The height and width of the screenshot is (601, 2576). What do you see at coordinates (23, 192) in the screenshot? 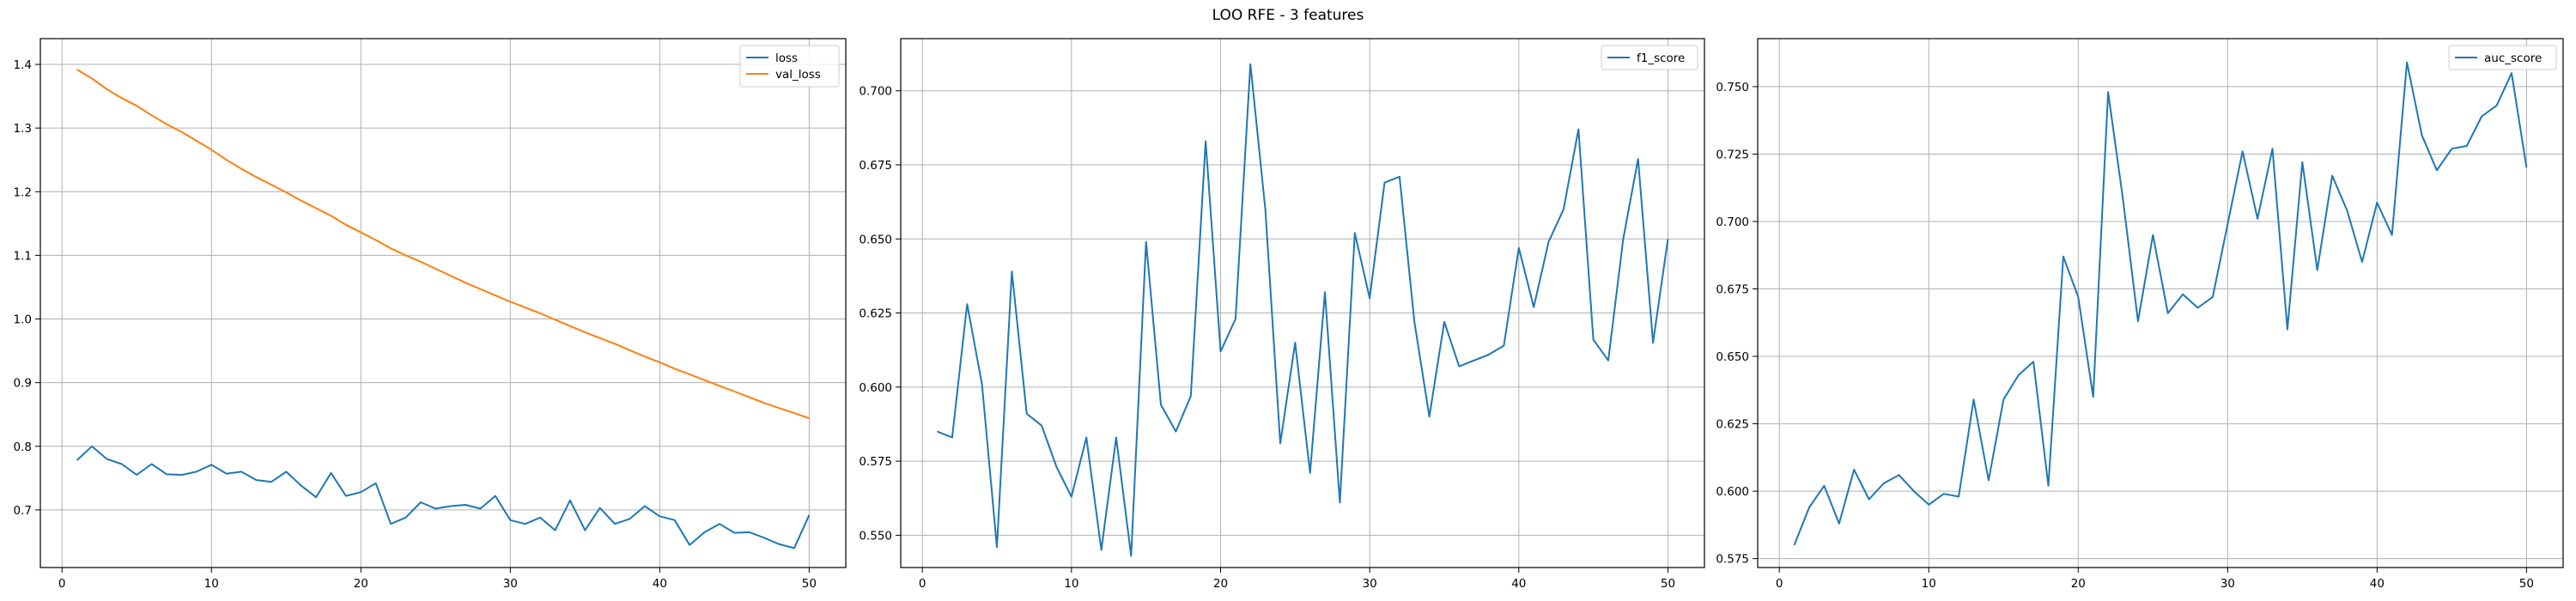
I see `y-tick-label: 1.2` at bounding box center [23, 192].